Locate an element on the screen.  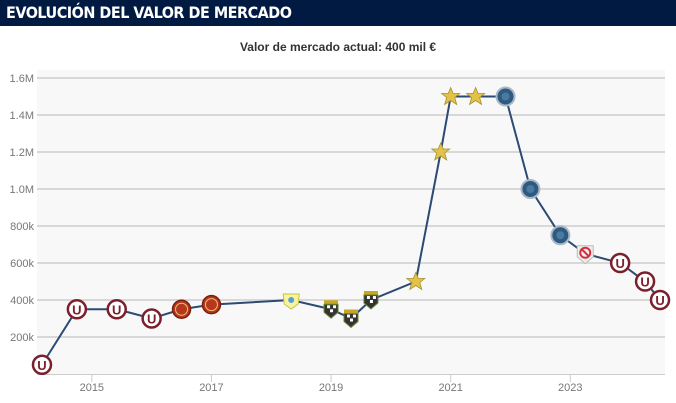
x-tick-label: 2017 is located at coordinates (211, 388).